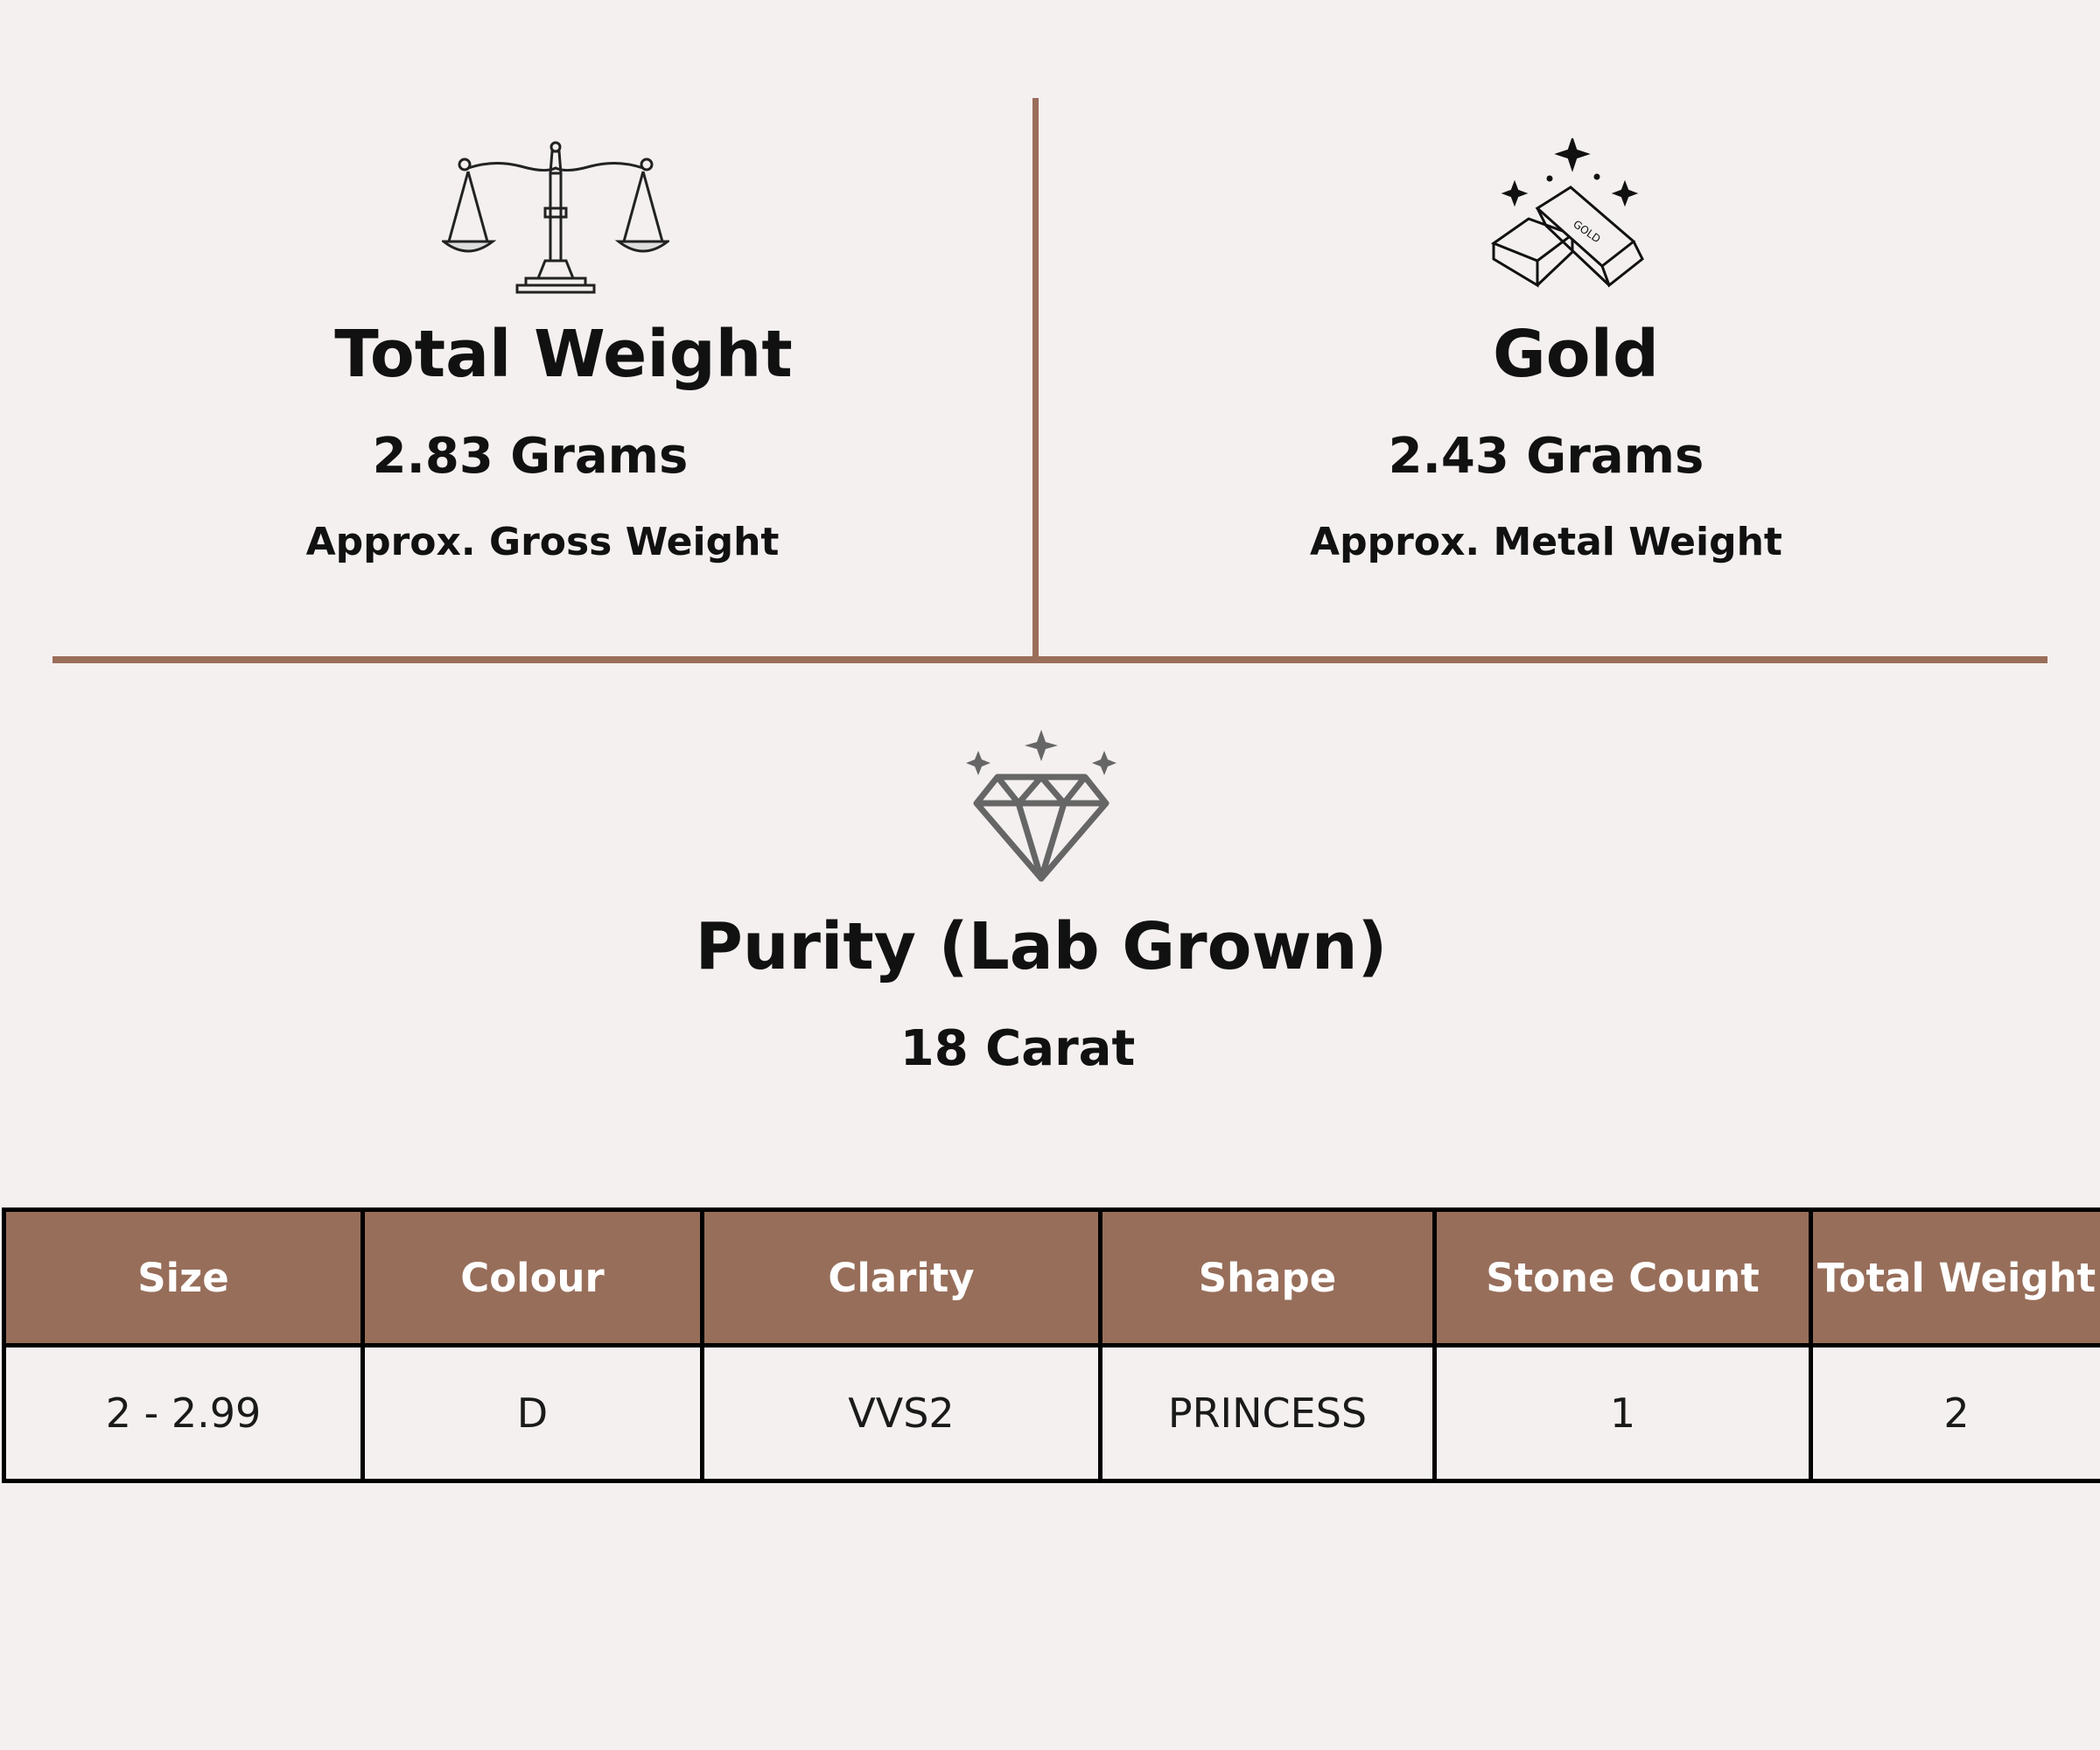 The width and height of the screenshot is (2100, 1750). What do you see at coordinates (1041, 946) in the screenshot?
I see `purity-title: Purity (Lab Grown)` at bounding box center [1041, 946].